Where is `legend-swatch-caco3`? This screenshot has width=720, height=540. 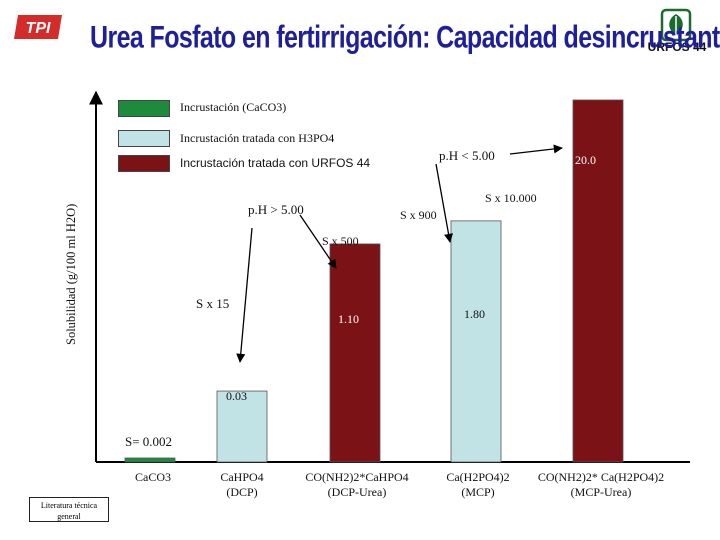 legend-swatch-caco3 is located at coordinates (144, 108).